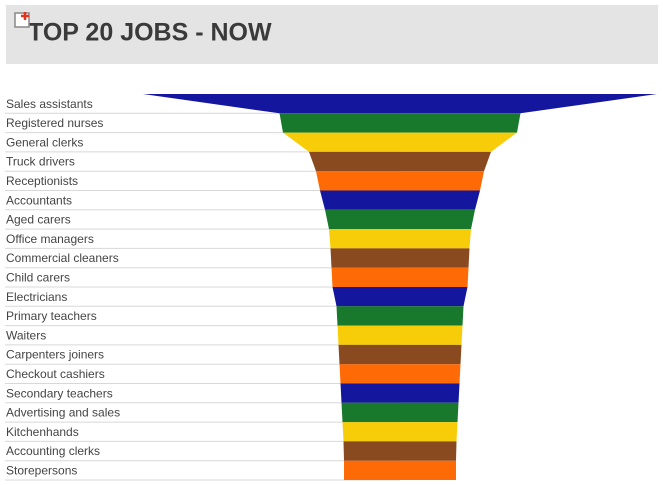  I want to click on category-label: Receptionists, so click(42, 181).